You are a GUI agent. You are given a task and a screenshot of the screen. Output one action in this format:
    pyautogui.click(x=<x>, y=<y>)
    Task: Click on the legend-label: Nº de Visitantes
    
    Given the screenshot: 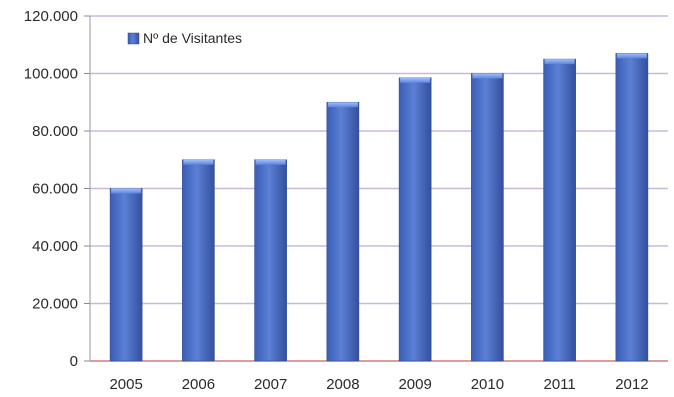 What is the action you would take?
    pyautogui.click(x=192, y=38)
    